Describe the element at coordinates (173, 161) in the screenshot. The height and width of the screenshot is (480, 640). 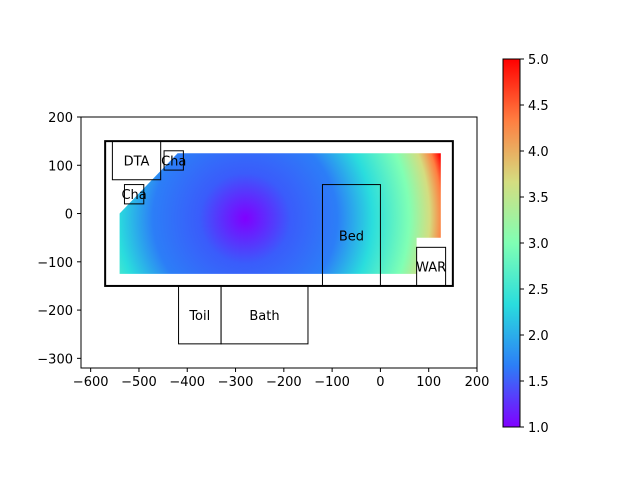
I see `room-label-1: Cha` at that location.